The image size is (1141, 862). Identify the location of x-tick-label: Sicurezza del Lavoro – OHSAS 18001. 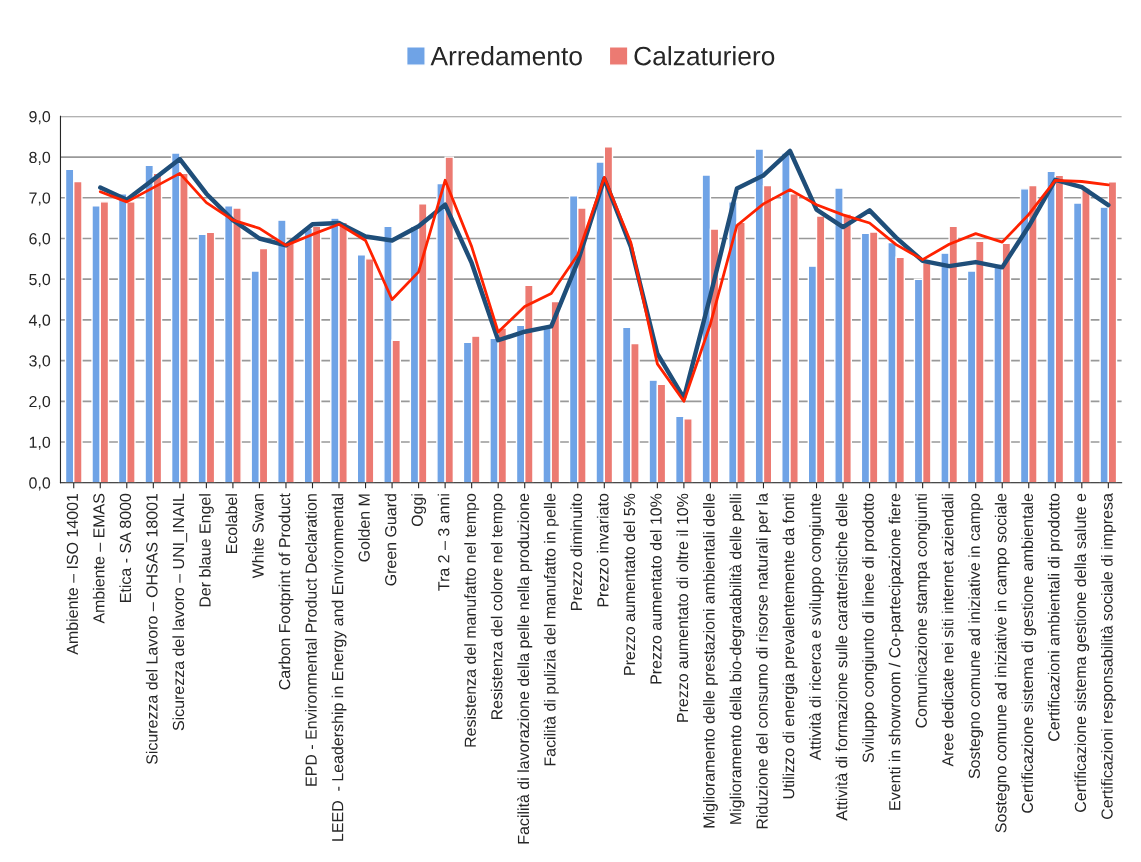
(151, 629).